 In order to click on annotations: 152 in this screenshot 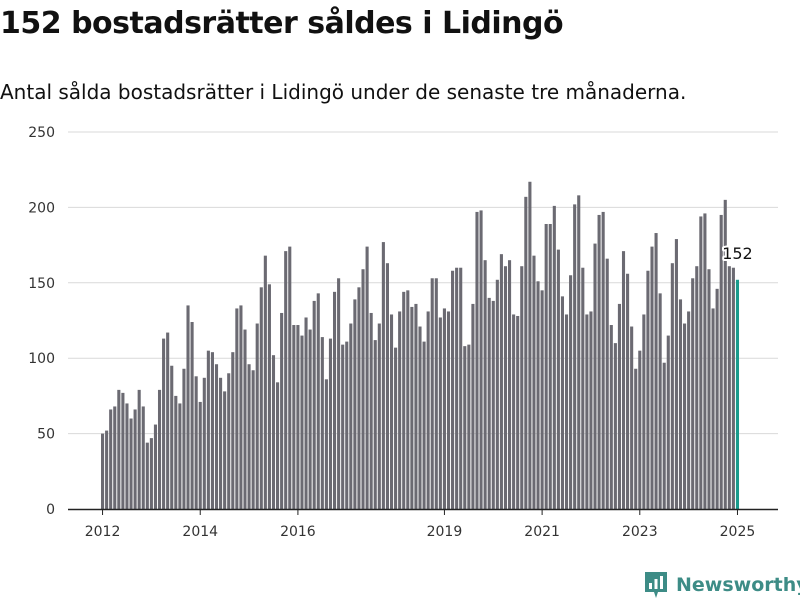, I will do `click(737, 253)`.